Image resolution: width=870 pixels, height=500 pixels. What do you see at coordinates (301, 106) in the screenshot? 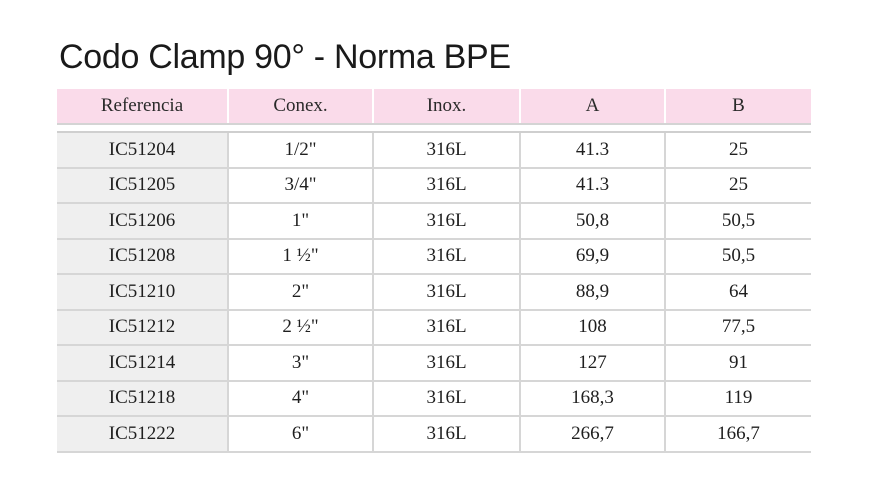
I see `header-conex: Conex.` at bounding box center [301, 106].